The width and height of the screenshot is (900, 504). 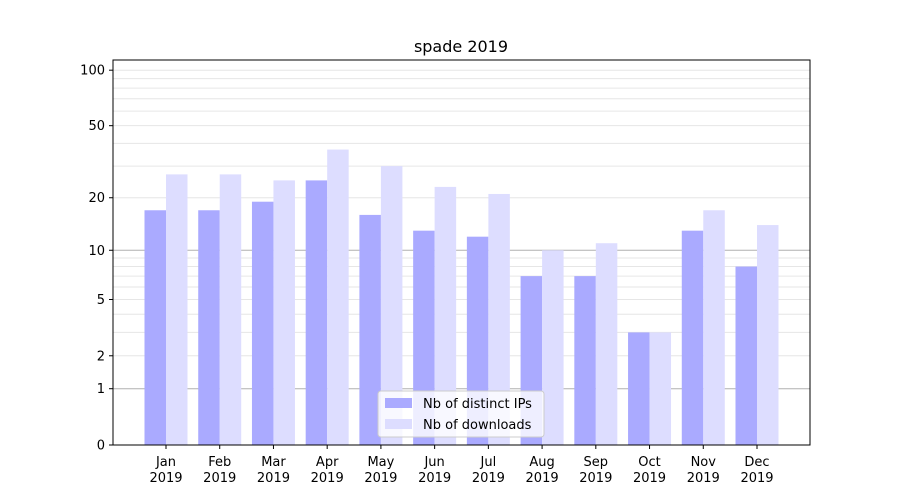 What do you see at coordinates (101, 446) in the screenshot?
I see `y-tick-label: 0` at bounding box center [101, 446].